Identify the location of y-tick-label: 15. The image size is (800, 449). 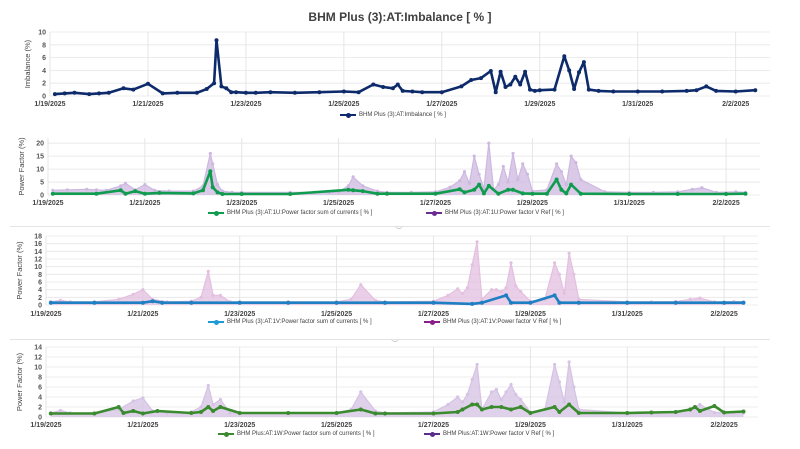
(40, 157).